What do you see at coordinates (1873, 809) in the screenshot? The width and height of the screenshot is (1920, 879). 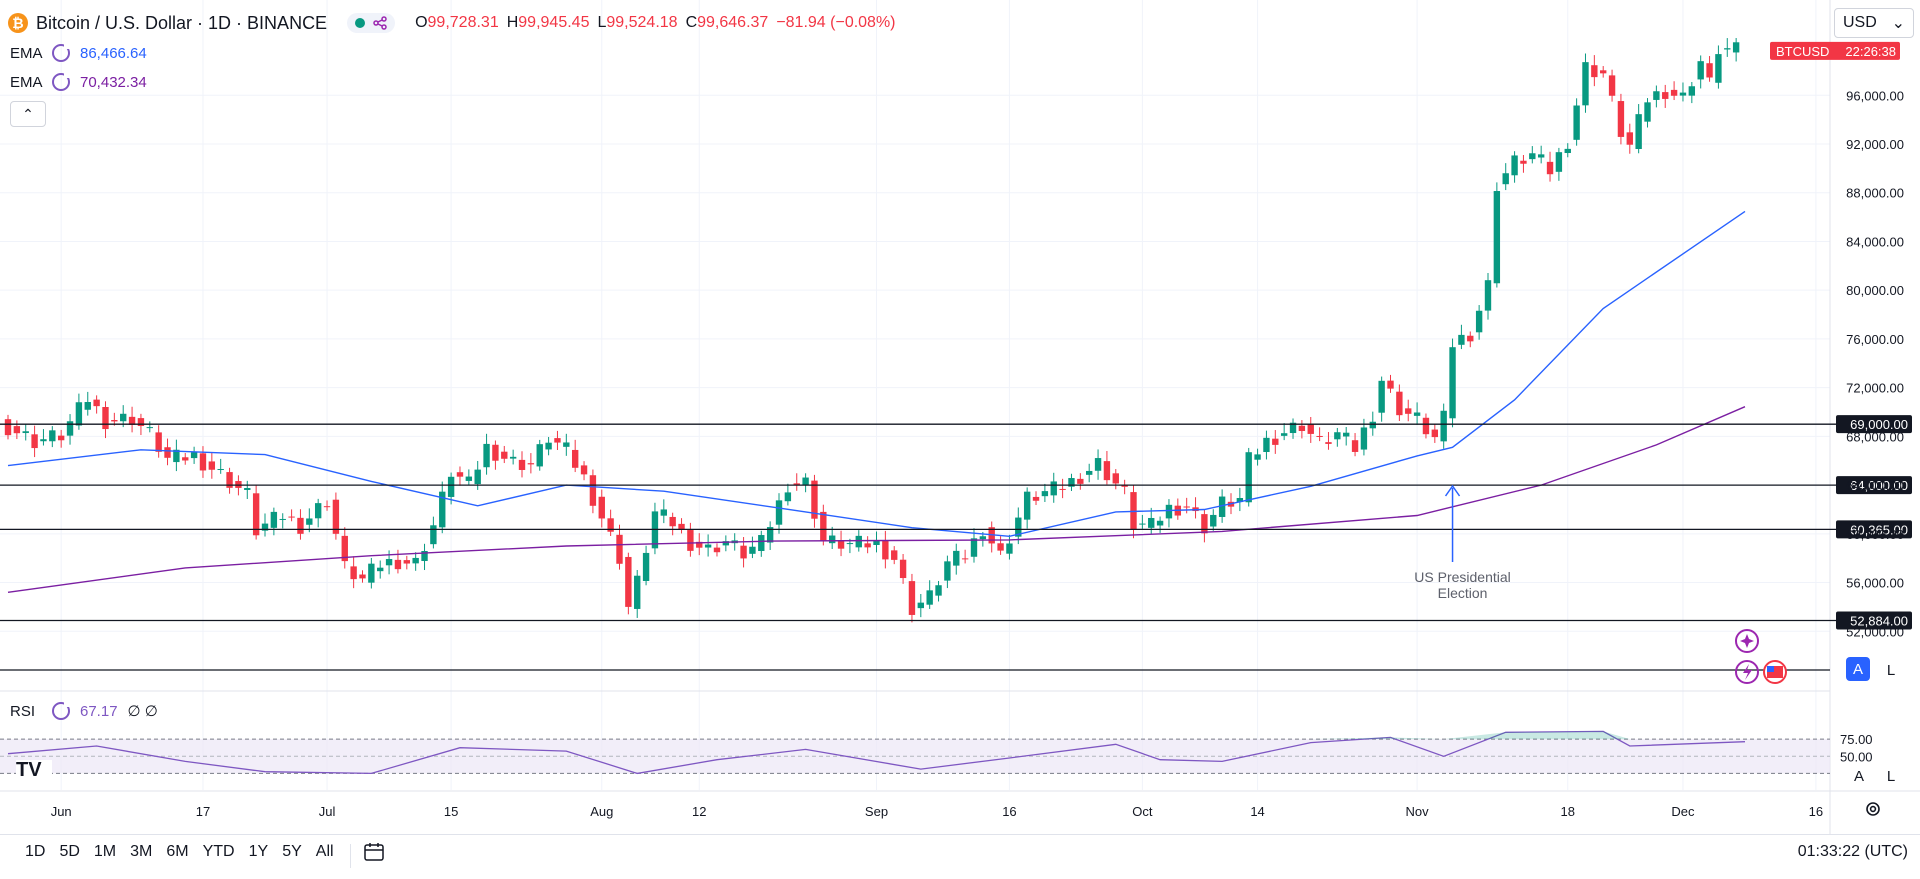 I see `settings-gear-icon` at bounding box center [1873, 809].